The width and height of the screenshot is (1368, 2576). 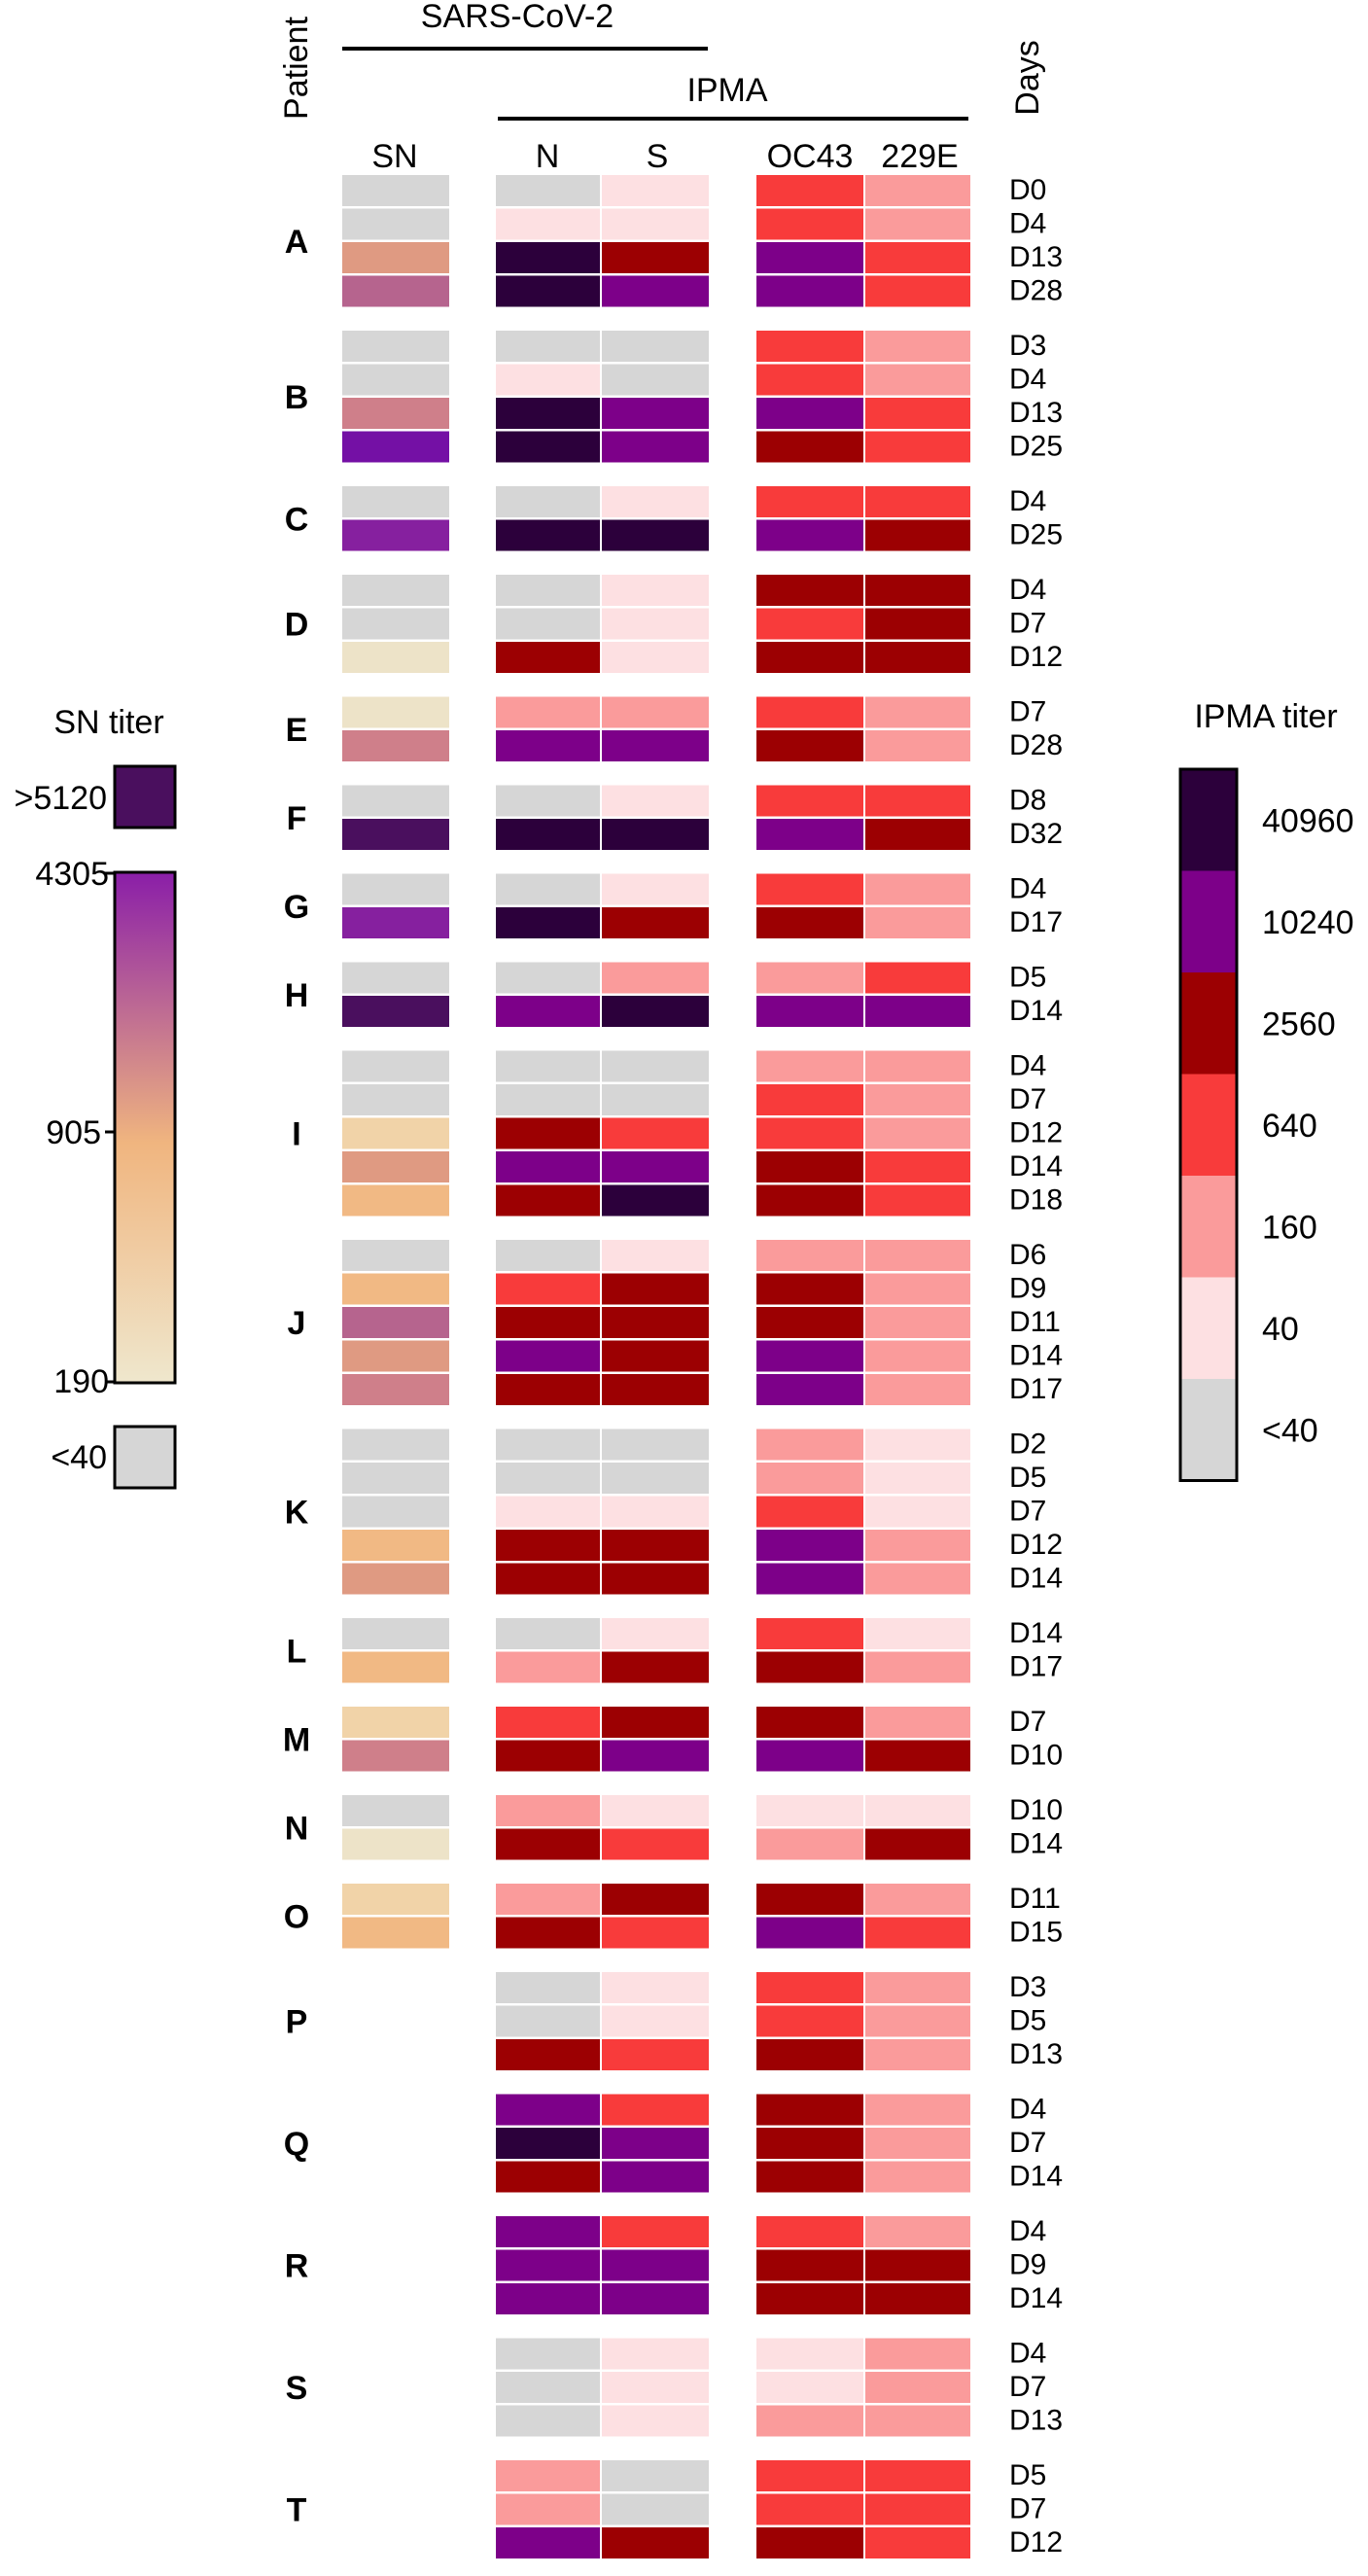 I want to click on cell-T-D5-229E, so click(x=917, y=2475).